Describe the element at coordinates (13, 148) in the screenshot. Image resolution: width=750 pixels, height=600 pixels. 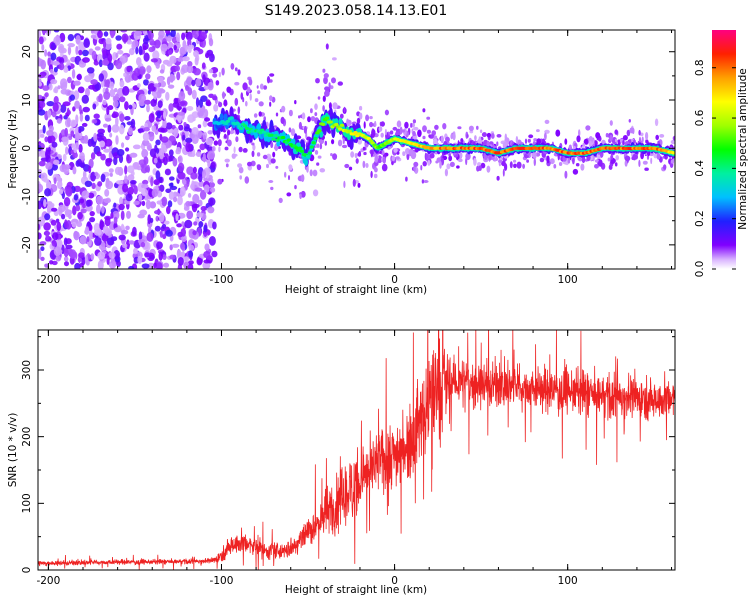
I see `spectrogram-y-label: Frequency (Hz)` at that location.